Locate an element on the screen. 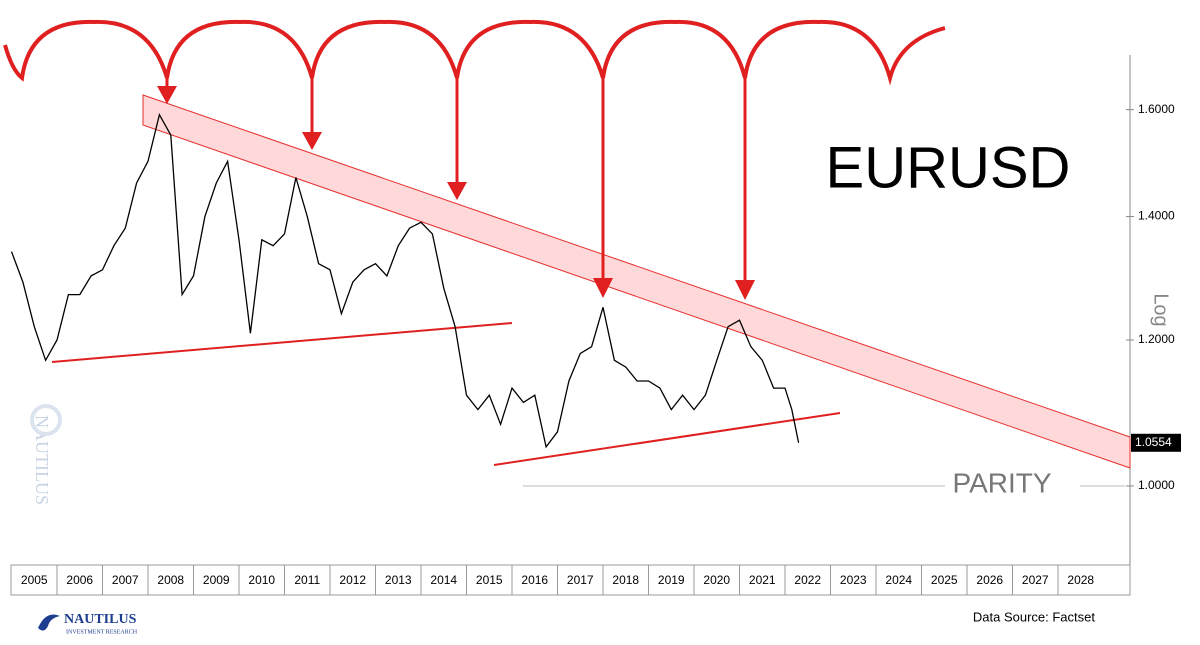 This screenshot has width=1200, height=645. y-tick-label: 1.4000 is located at coordinates (1156, 216).